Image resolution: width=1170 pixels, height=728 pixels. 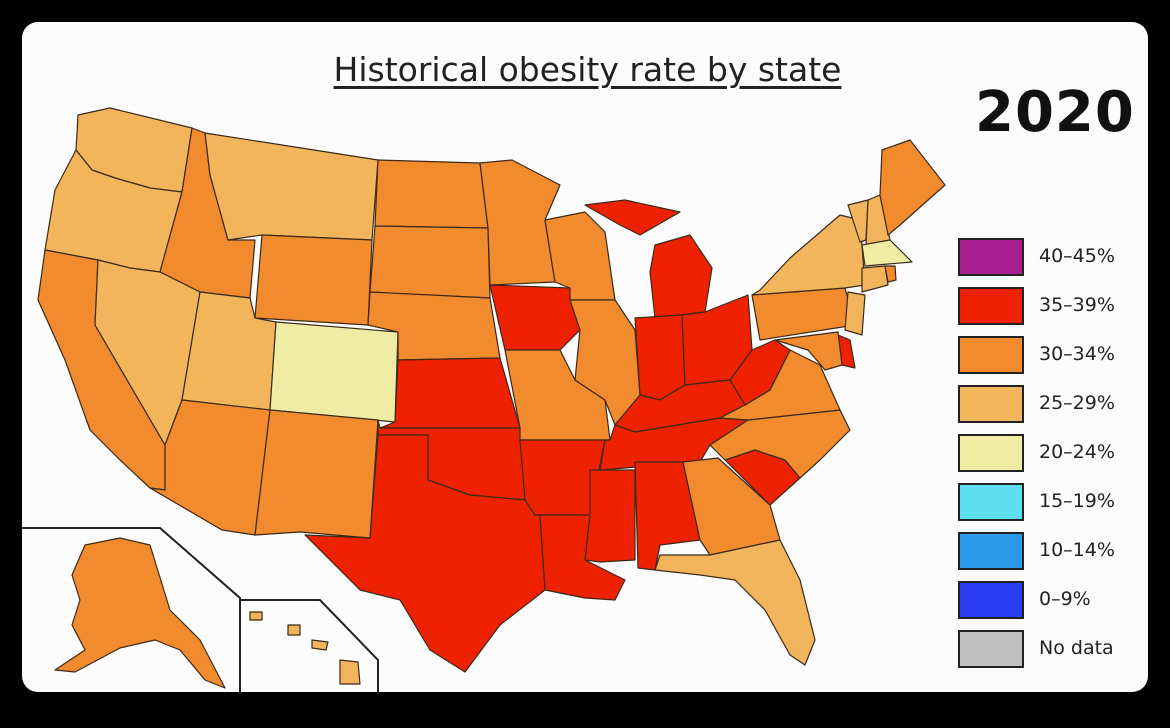 What do you see at coordinates (660, 357) in the screenshot?
I see `state-IN` at bounding box center [660, 357].